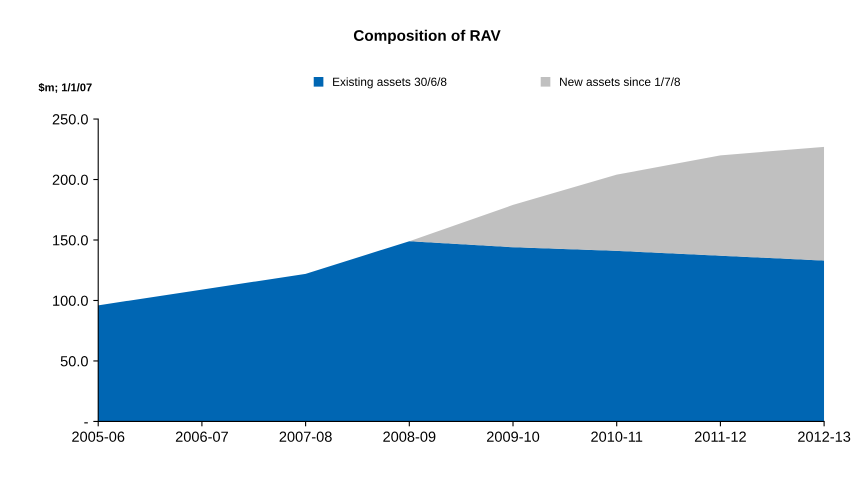 The width and height of the screenshot is (854, 480). I want to click on x-tick-label: 2009-10, so click(513, 437).